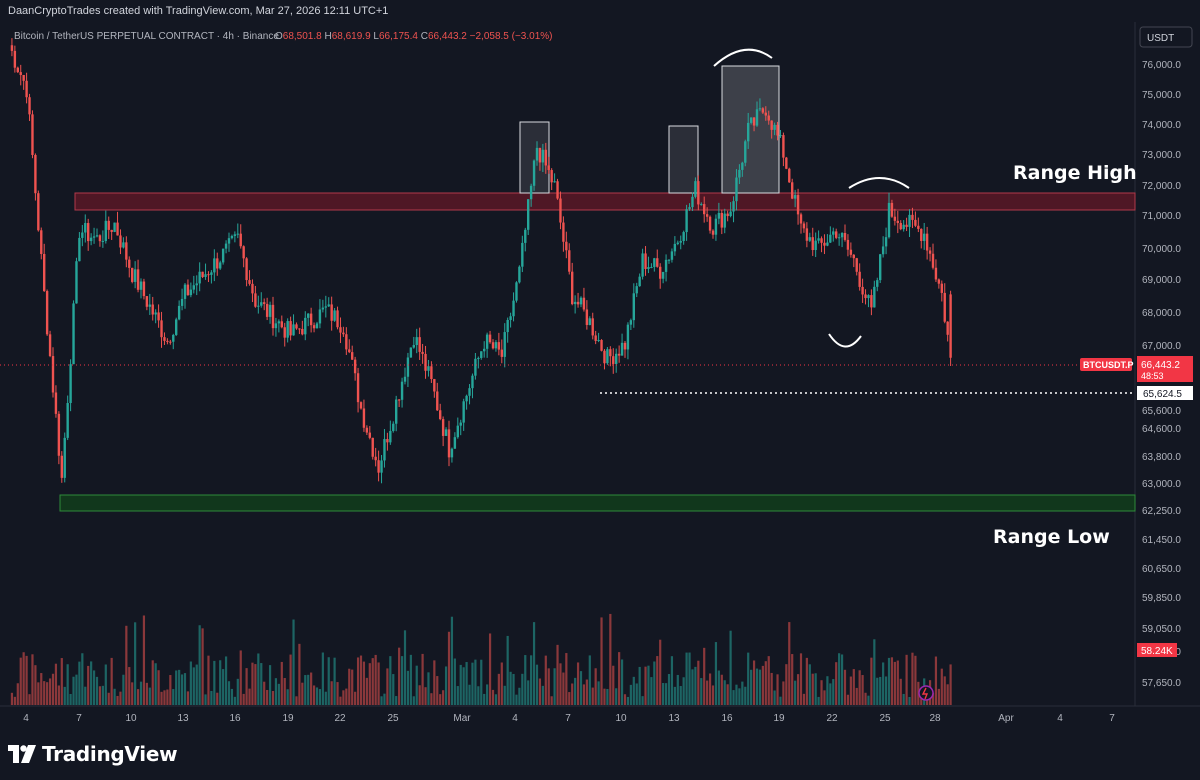 The image size is (1200, 780). Describe the element at coordinates (288, 718) in the screenshot. I see `time-tick: 19` at that location.